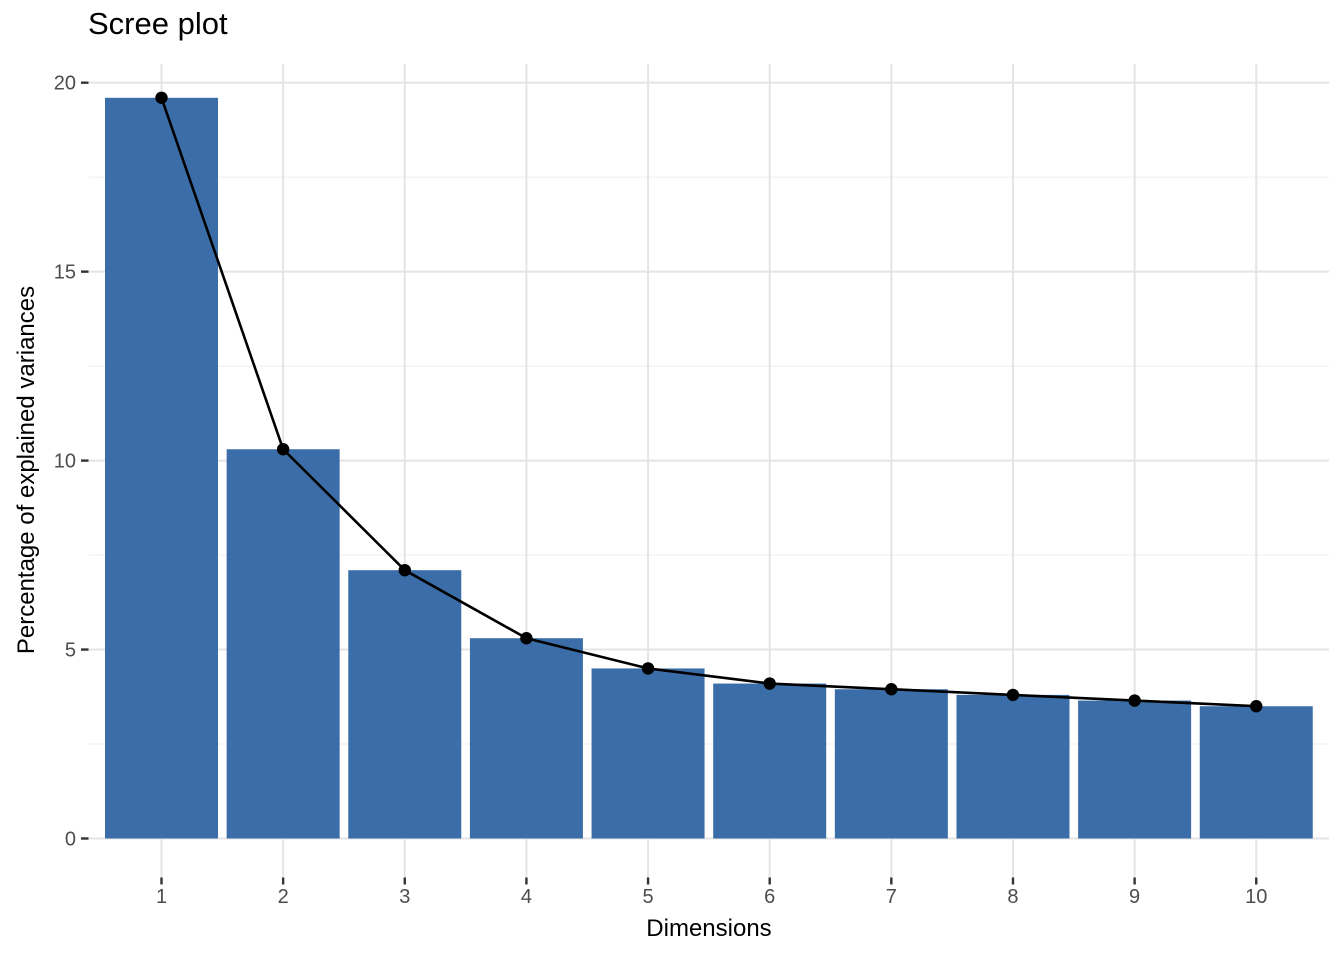 The image size is (1344, 960). Describe the element at coordinates (1134, 897) in the screenshot. I see `x-tick-label: 9` at that location.